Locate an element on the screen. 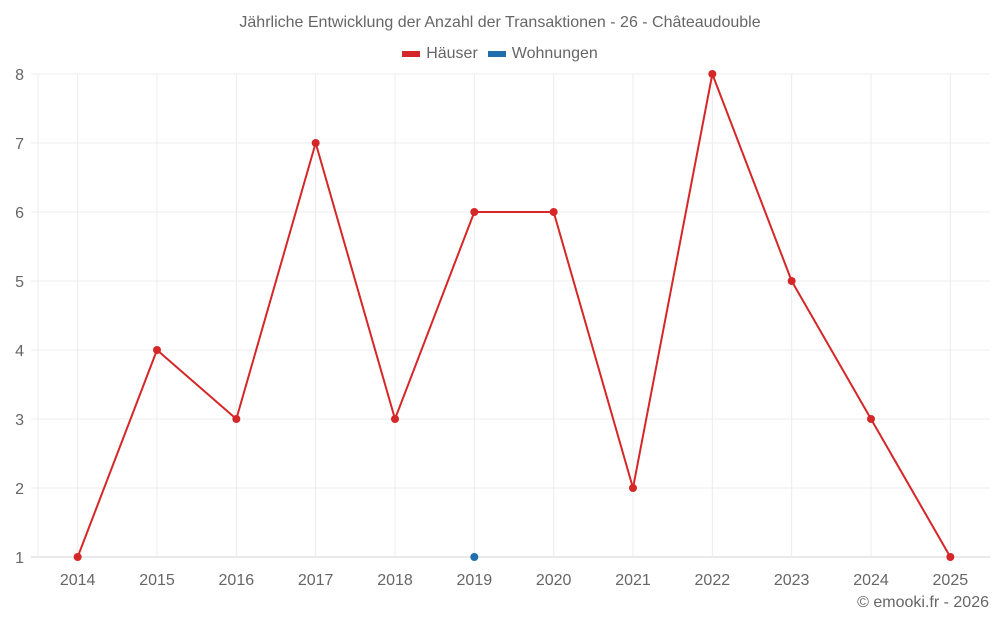 The image size is (1000, 625). x-tick-label: 2017 is located at coordinates (316, 580).